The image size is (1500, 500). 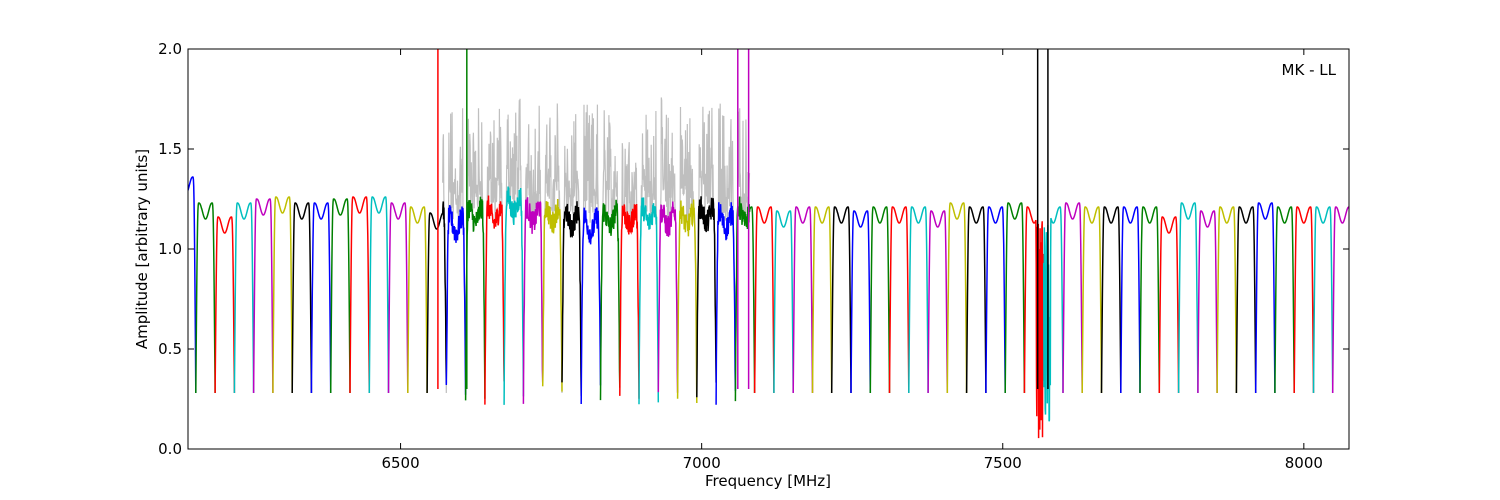 What do you see at coordinates (170, 349) in the screenshot?
I see `y-tick-label: 0.5` at bounding box center [170, 349].